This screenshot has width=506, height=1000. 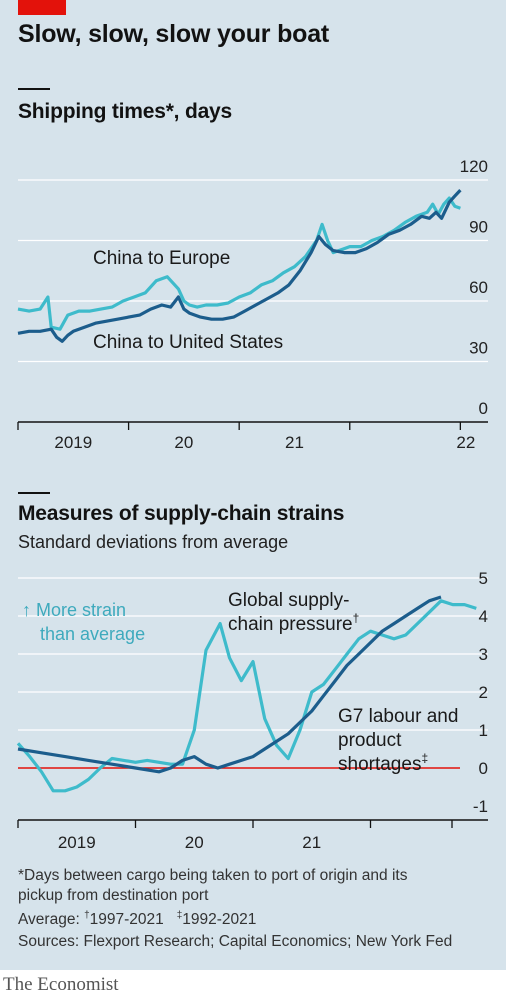 I want to click on y-tick-label-90: 90, so click(x=478, y=227).